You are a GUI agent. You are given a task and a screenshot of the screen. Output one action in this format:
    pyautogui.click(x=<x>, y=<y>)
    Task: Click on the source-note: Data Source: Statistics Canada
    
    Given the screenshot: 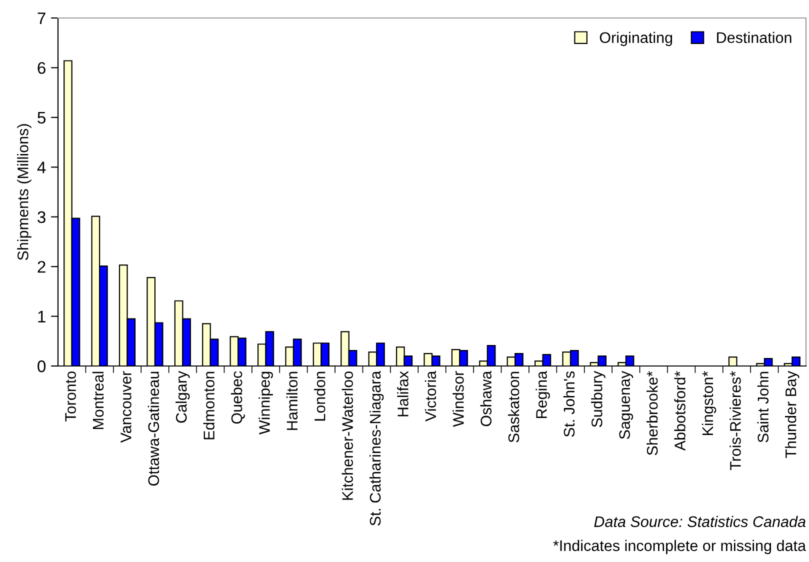 What is the action you would take?
    pyautogui.click(x=700, y=522)
    